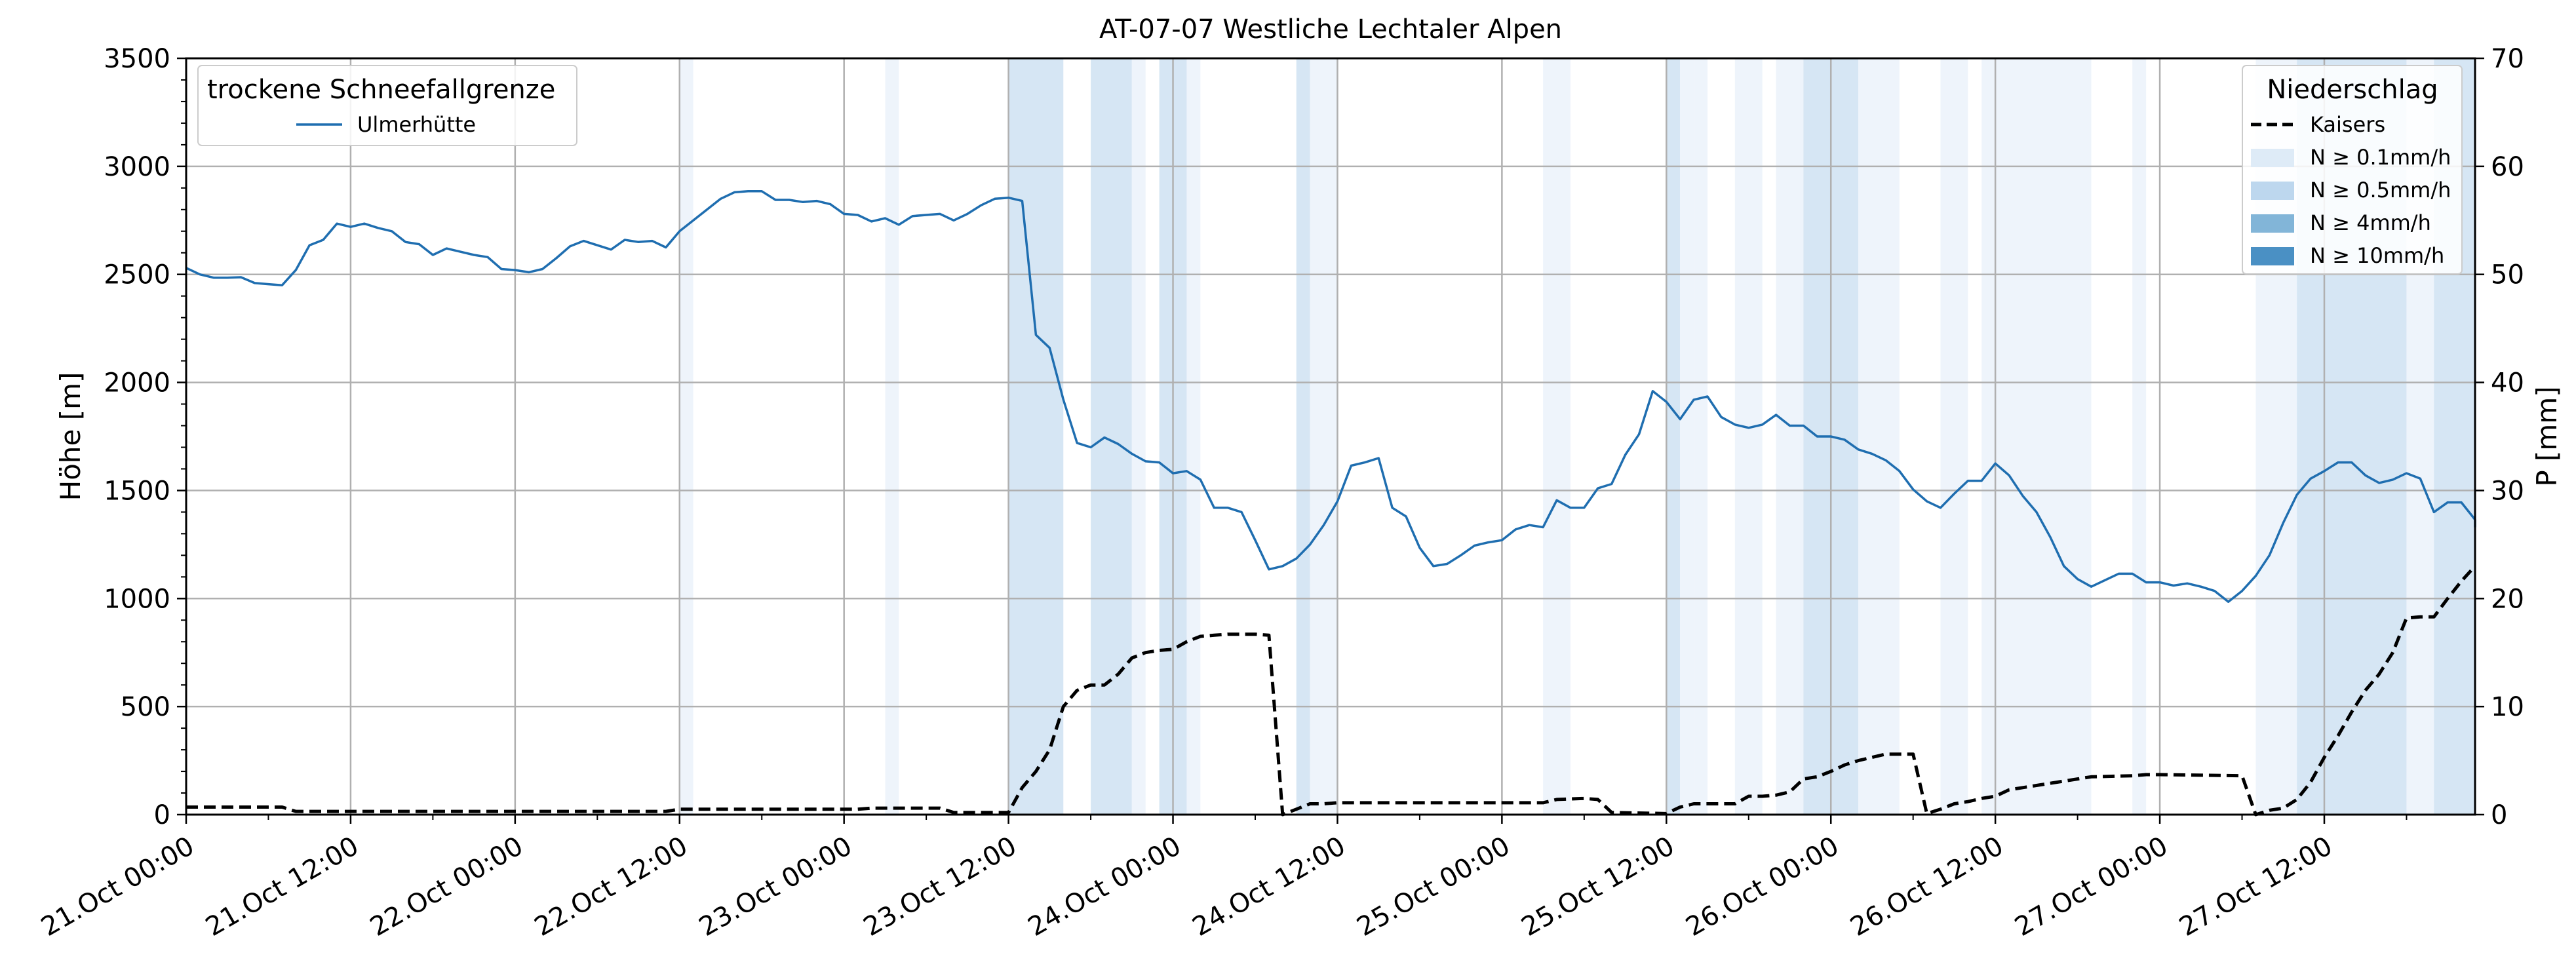 The image size is (2576, 966). I want to click on legend-entry-label: N ≥ 4mm/h, so click(2370, 222).